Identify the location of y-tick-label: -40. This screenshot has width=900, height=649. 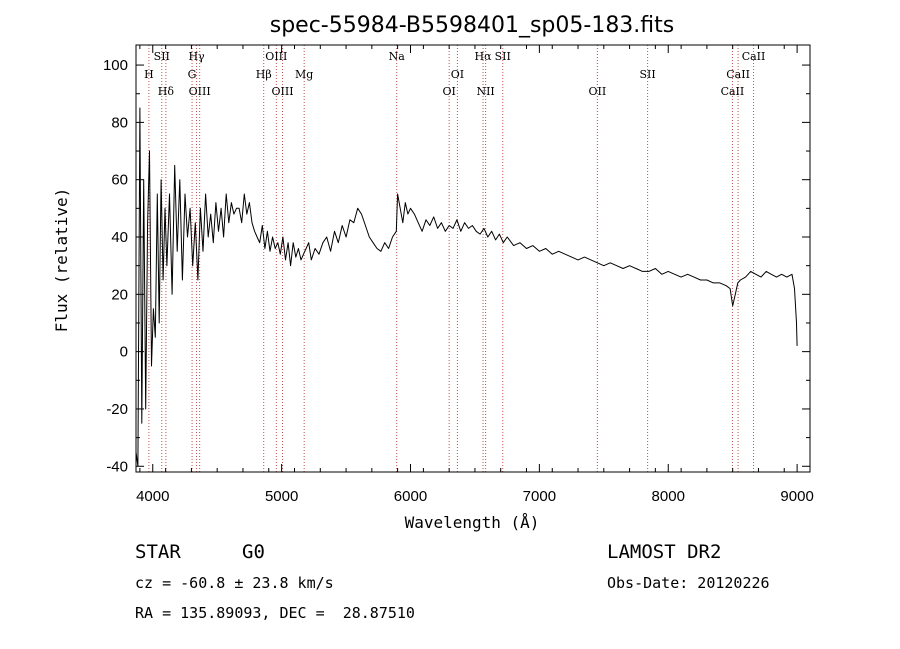
(117, 466).